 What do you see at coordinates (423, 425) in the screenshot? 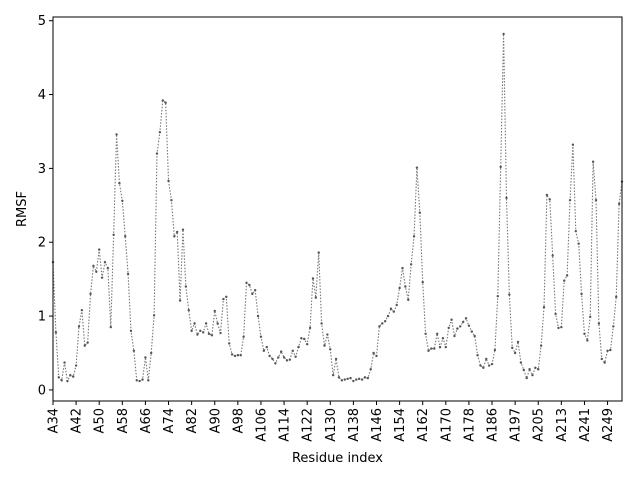
I see `x-tick-label: A162` at bounding box center [423, 425].